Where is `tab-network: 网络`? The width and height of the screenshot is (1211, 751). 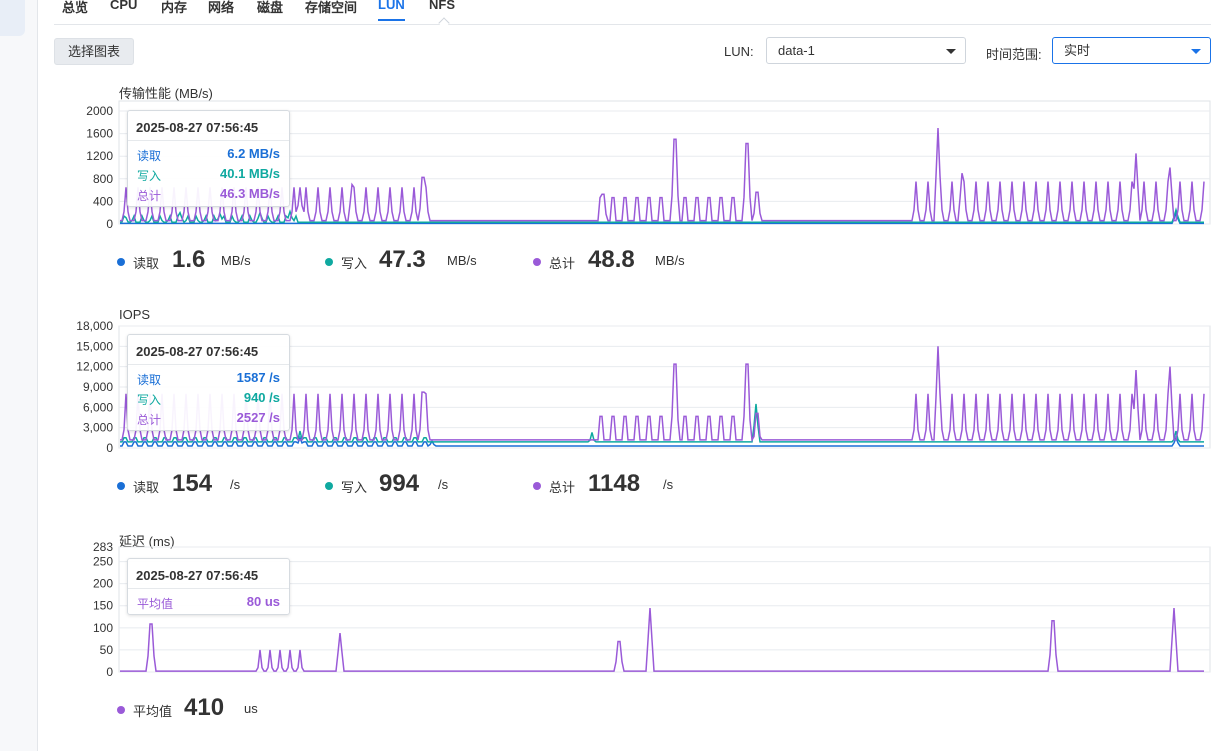
tab-network: 网络 is located at coordinates (221, 7).